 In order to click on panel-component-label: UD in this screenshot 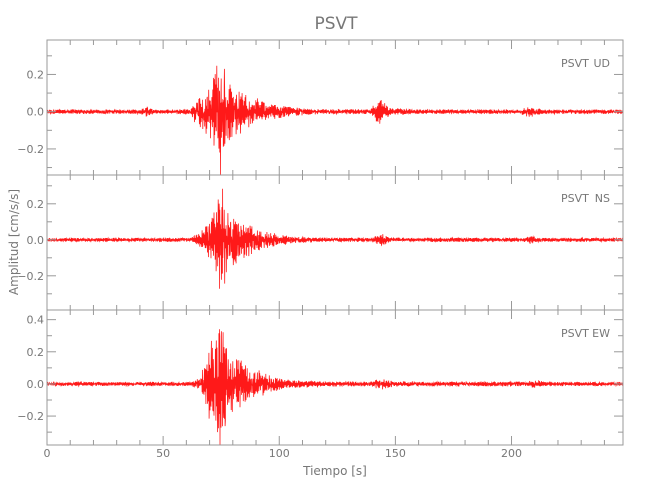, I will do `click(601, 63)`.